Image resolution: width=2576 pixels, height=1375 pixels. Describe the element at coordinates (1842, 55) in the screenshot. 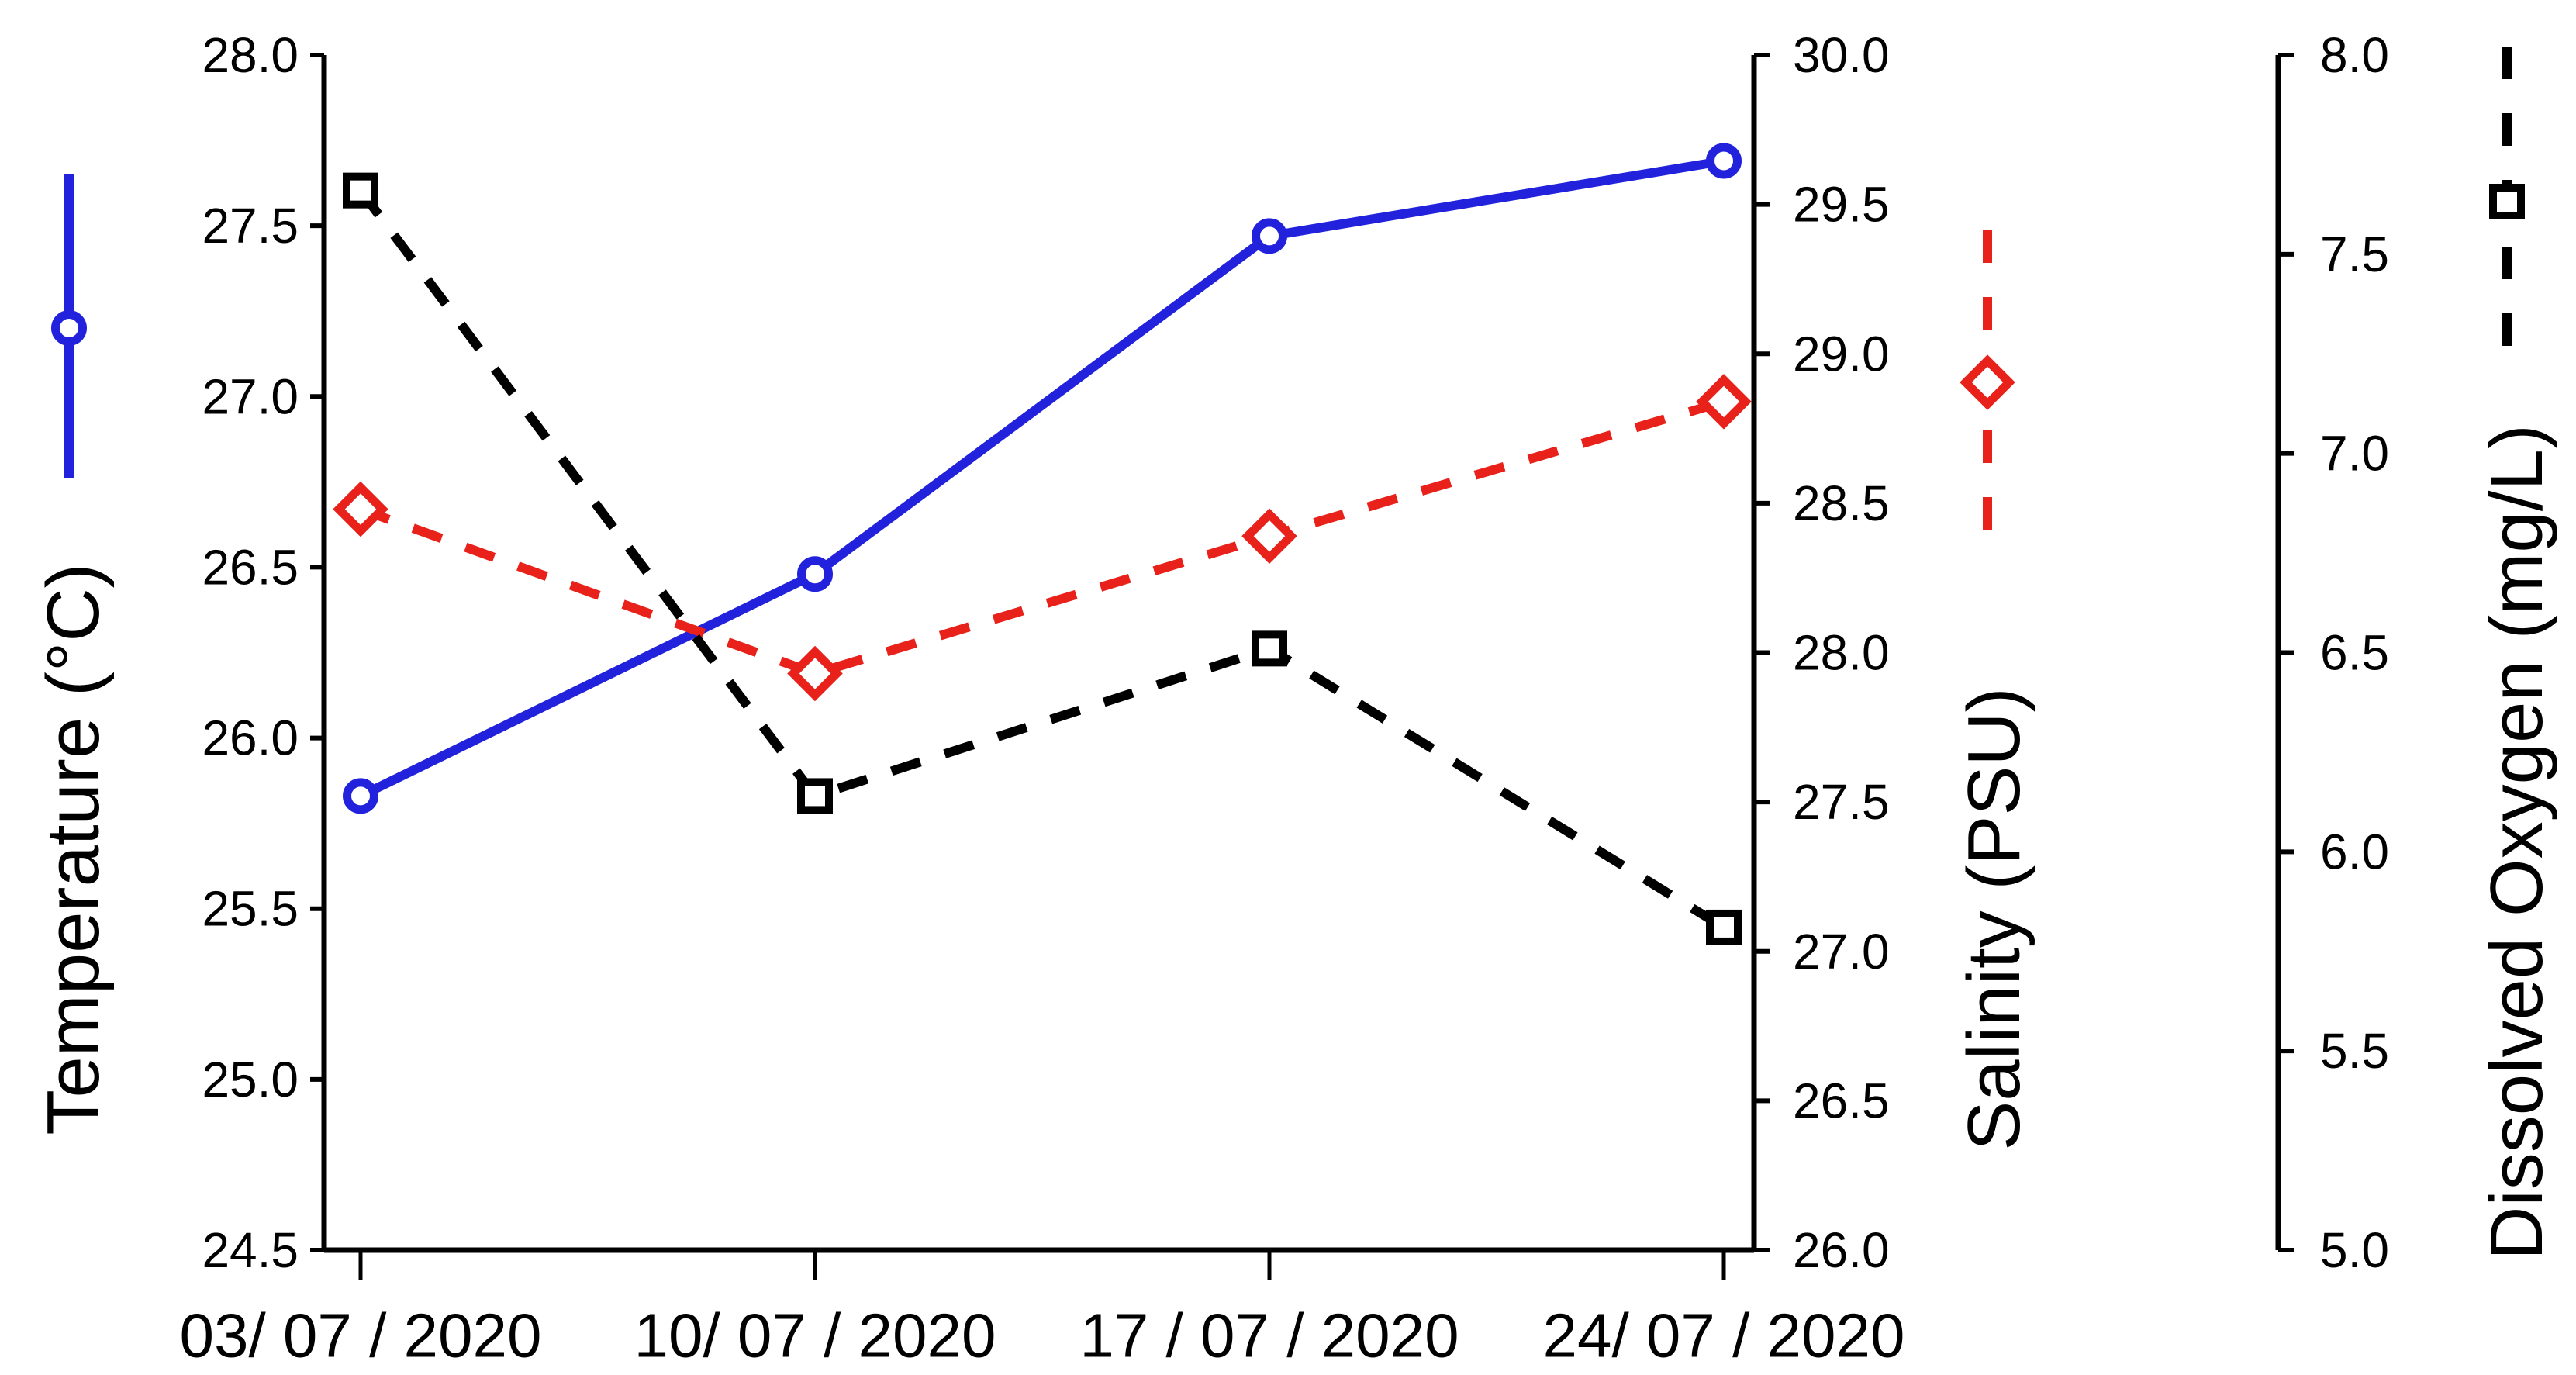

I see `salinity-tick-label: 30.0` at that location.